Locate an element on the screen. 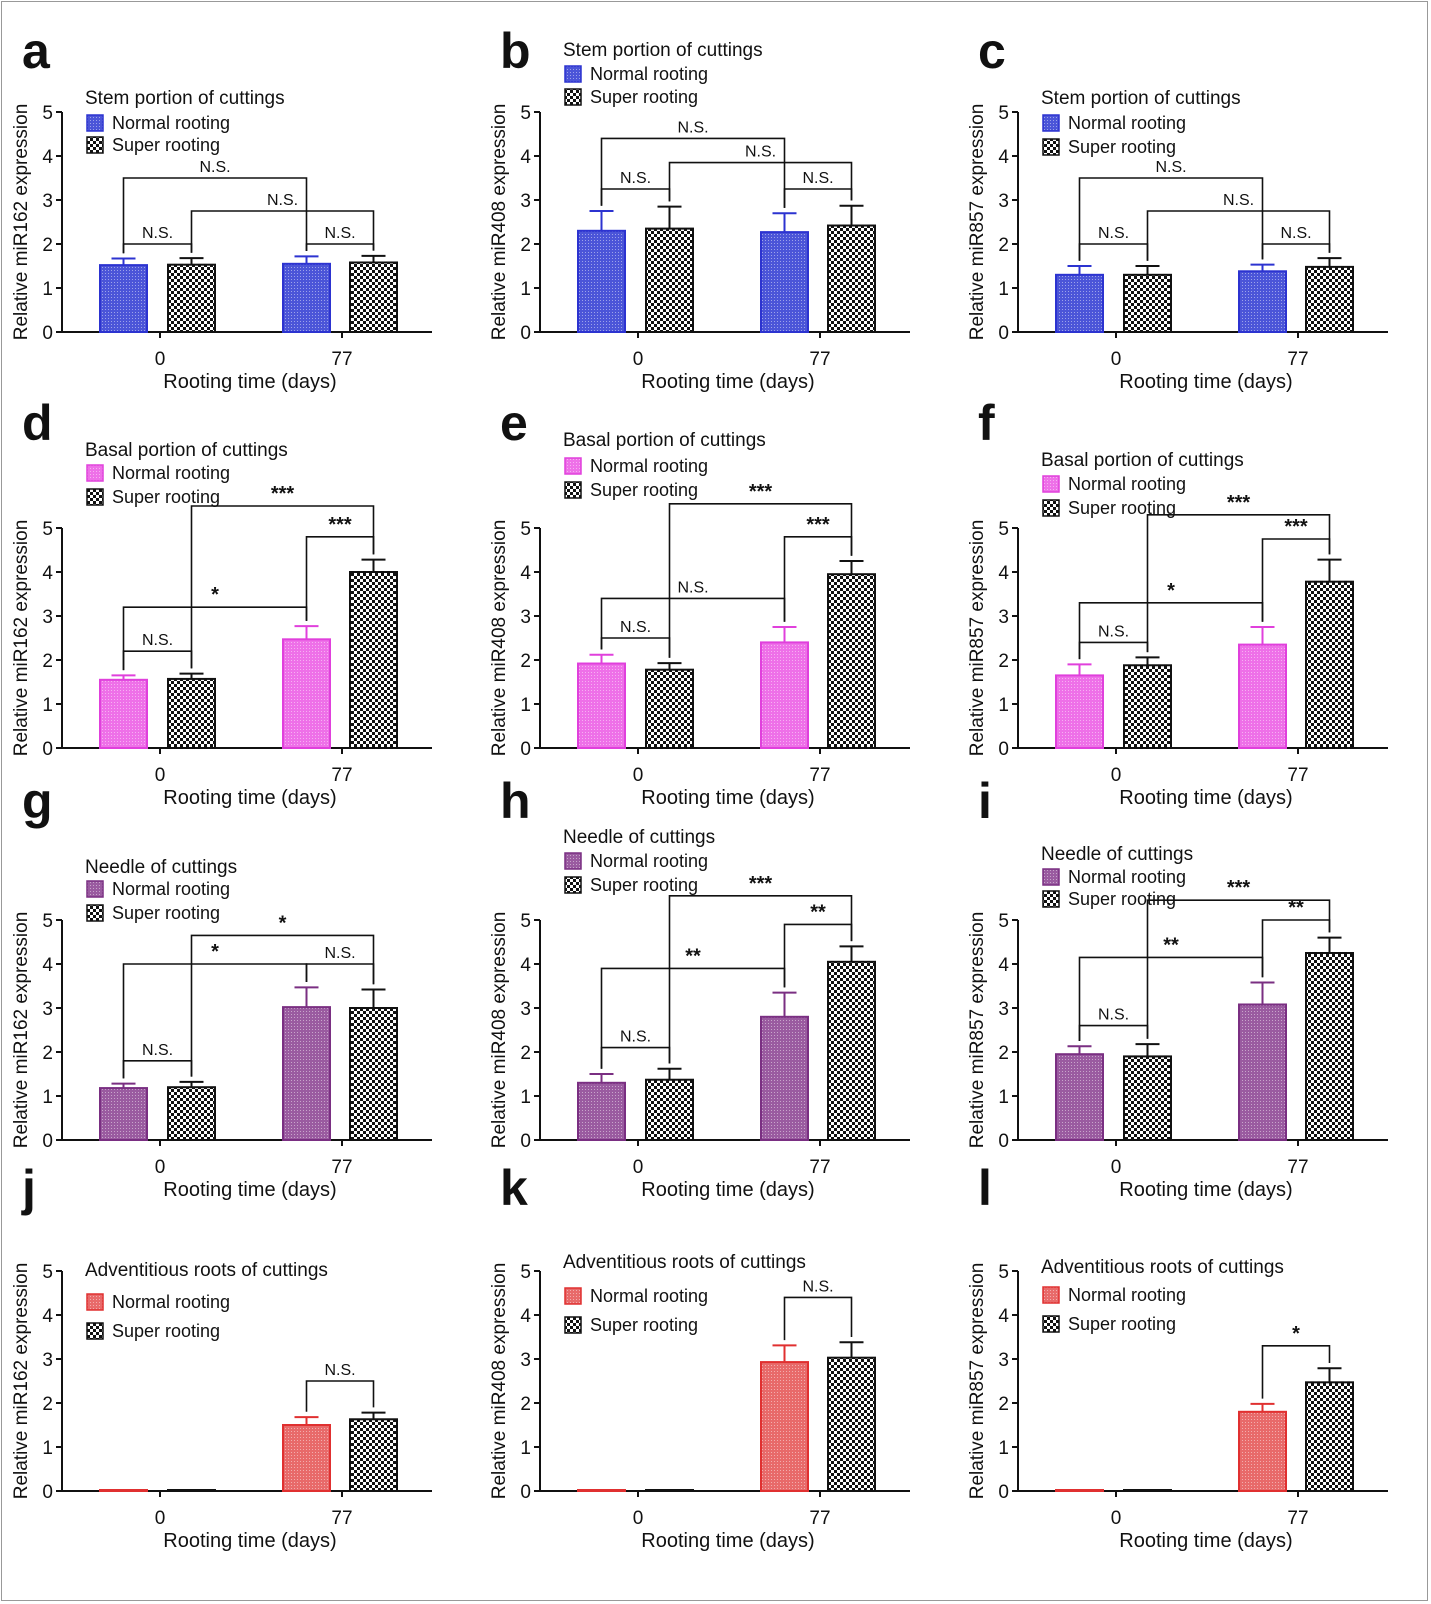 This screenshot has width=1431, height=1604. panel-letter: f is located at coordinates (986, 423).